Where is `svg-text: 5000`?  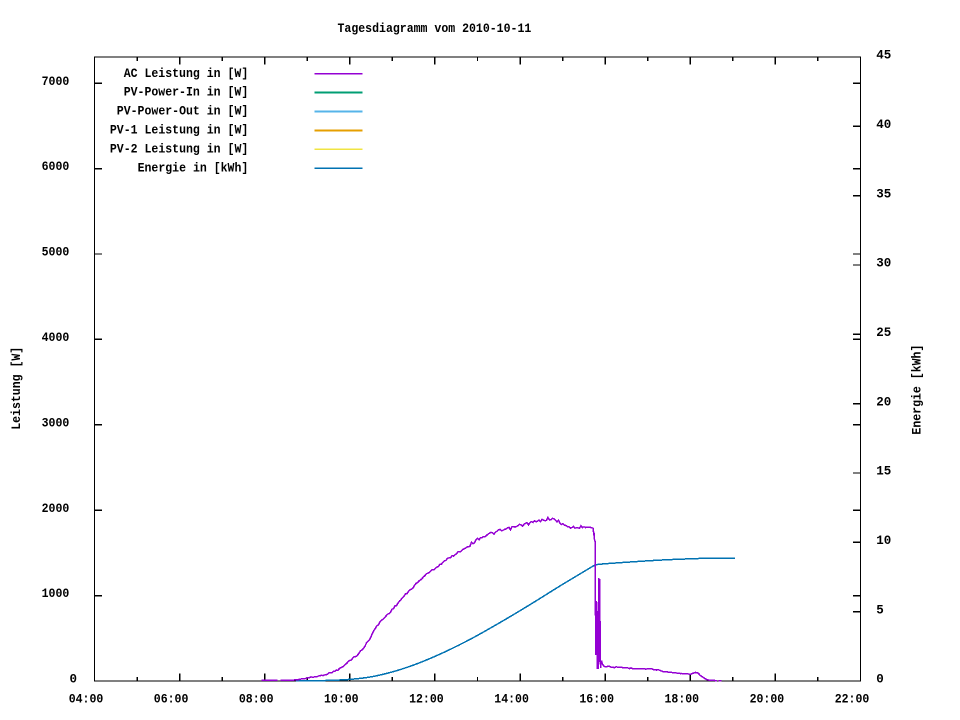 svg-text: 5000 is located at coordinates (56, 253).